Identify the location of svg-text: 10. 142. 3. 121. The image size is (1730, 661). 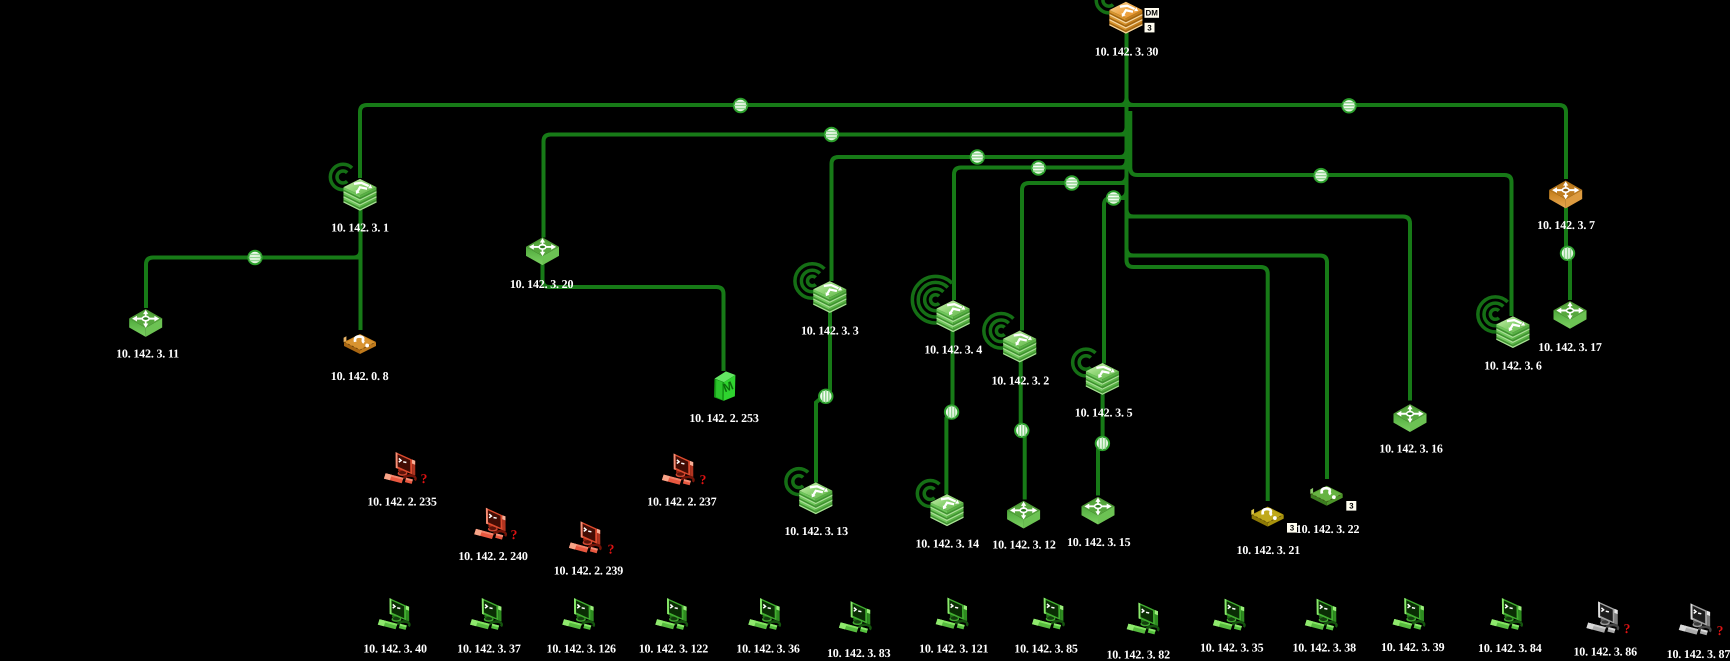
(953, 649).